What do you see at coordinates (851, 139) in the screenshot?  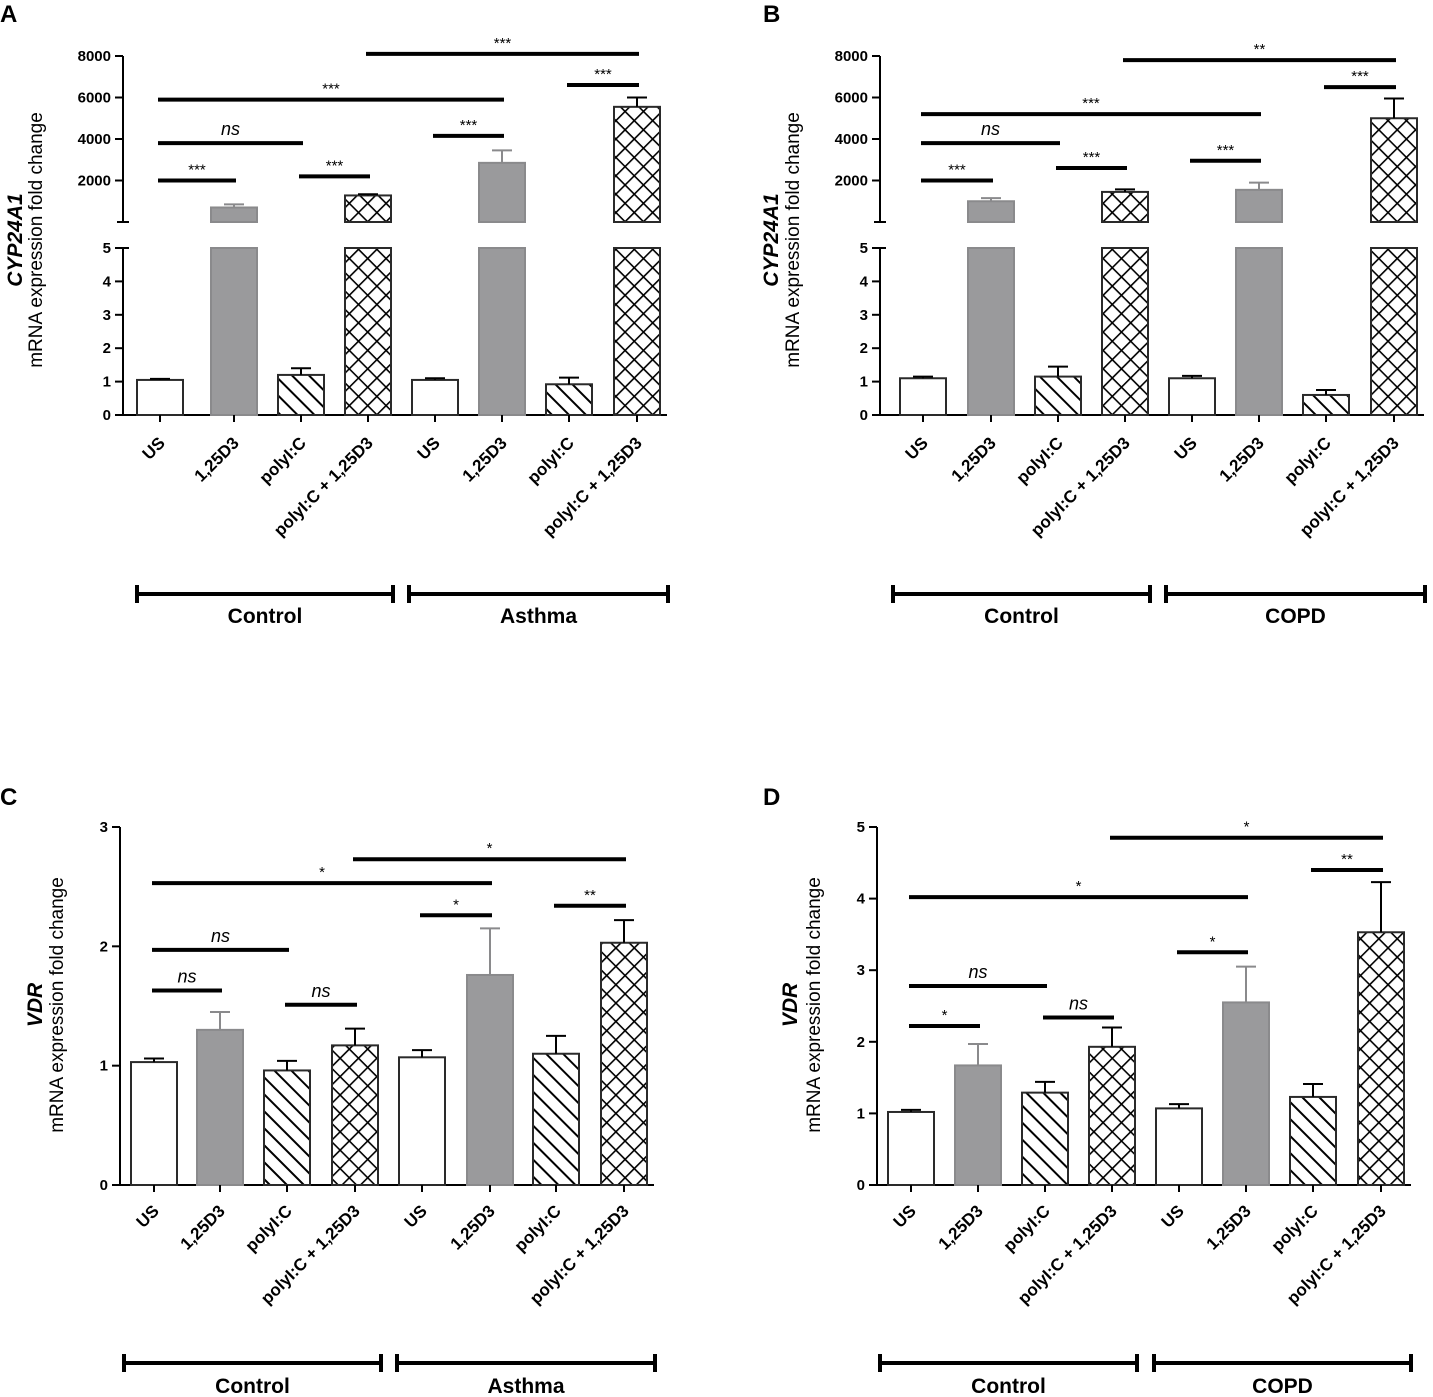 I see `y-tick-label: 4000` at bounding box center [851, 139].